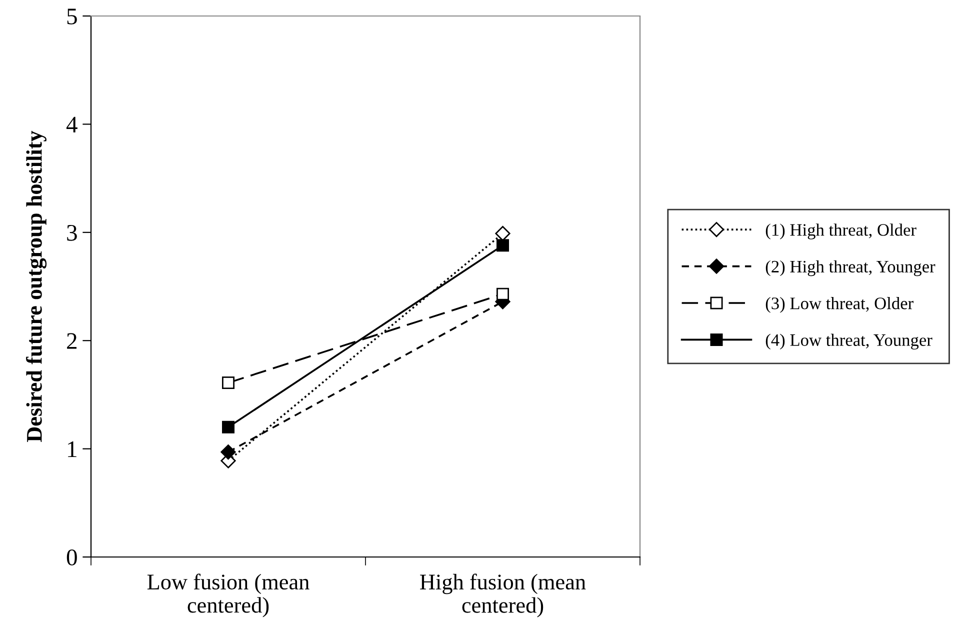 The image size is (964, 639). I want to click on y-tick-label: 4, so click(72, 124).